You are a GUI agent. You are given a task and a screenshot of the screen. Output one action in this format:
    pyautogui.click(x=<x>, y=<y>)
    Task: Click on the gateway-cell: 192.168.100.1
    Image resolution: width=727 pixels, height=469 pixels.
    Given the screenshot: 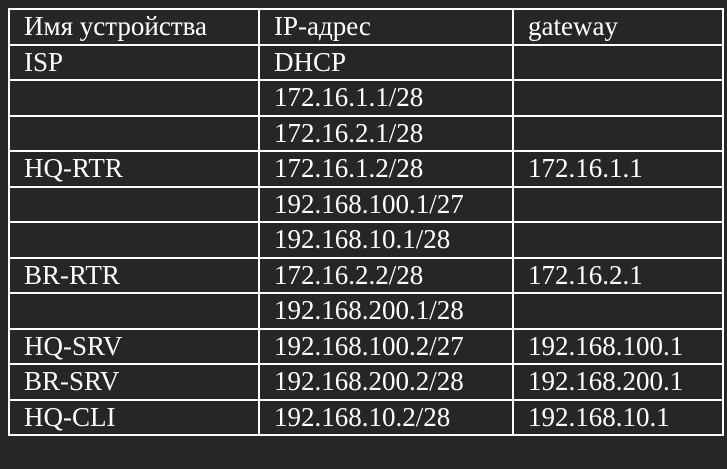 What is the action you would take?
    pyautogui.click(x=618, y=346)
    